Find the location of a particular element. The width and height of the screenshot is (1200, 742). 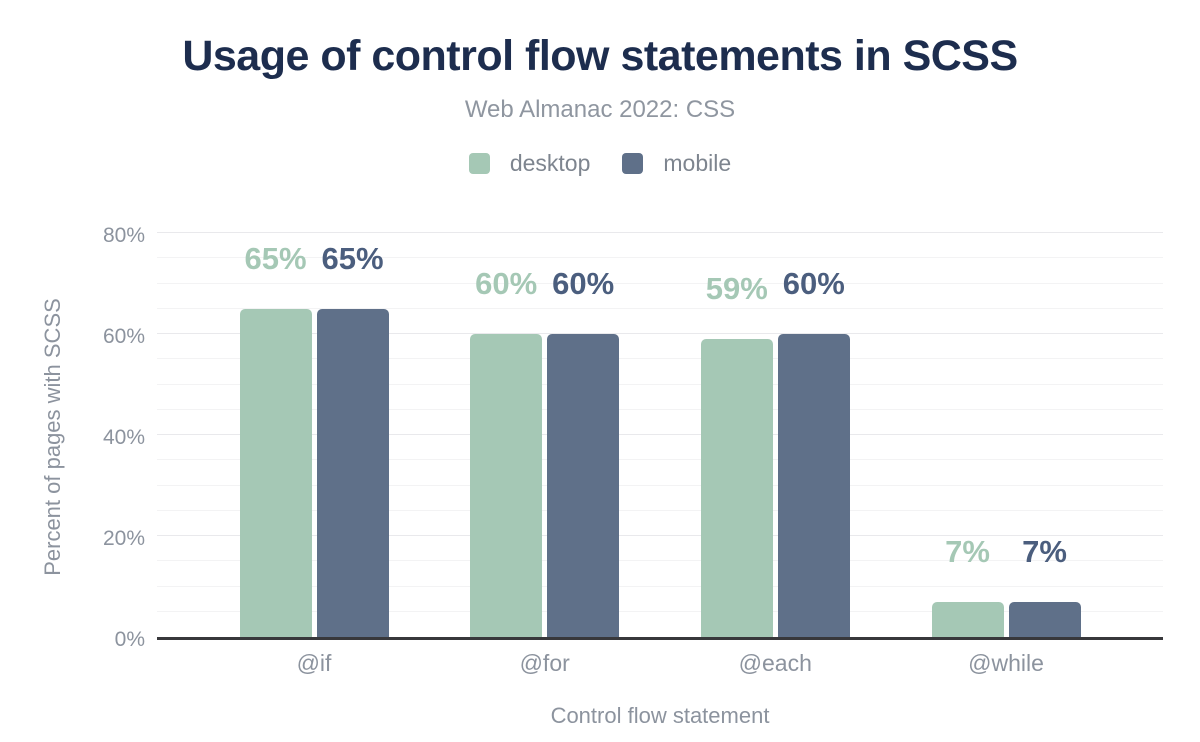

mobile-bar-if is located at coordinates (352, 472).